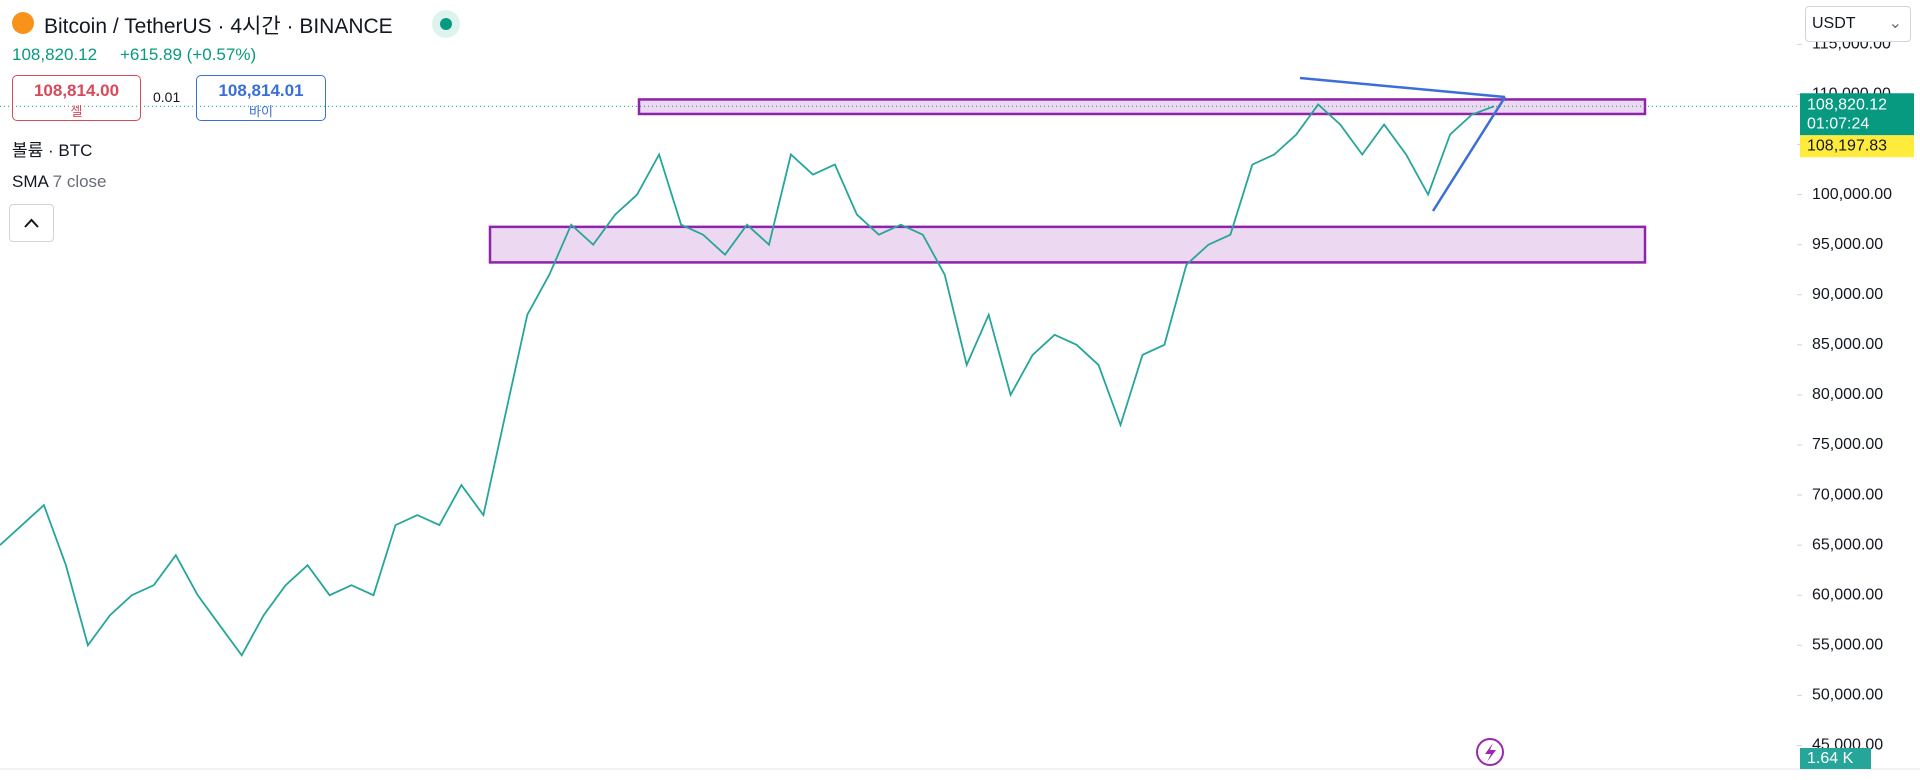 This screenshot has height=780, width=1920. I want to click on dropdown-arrow: ⌄, so click(1895, 23).